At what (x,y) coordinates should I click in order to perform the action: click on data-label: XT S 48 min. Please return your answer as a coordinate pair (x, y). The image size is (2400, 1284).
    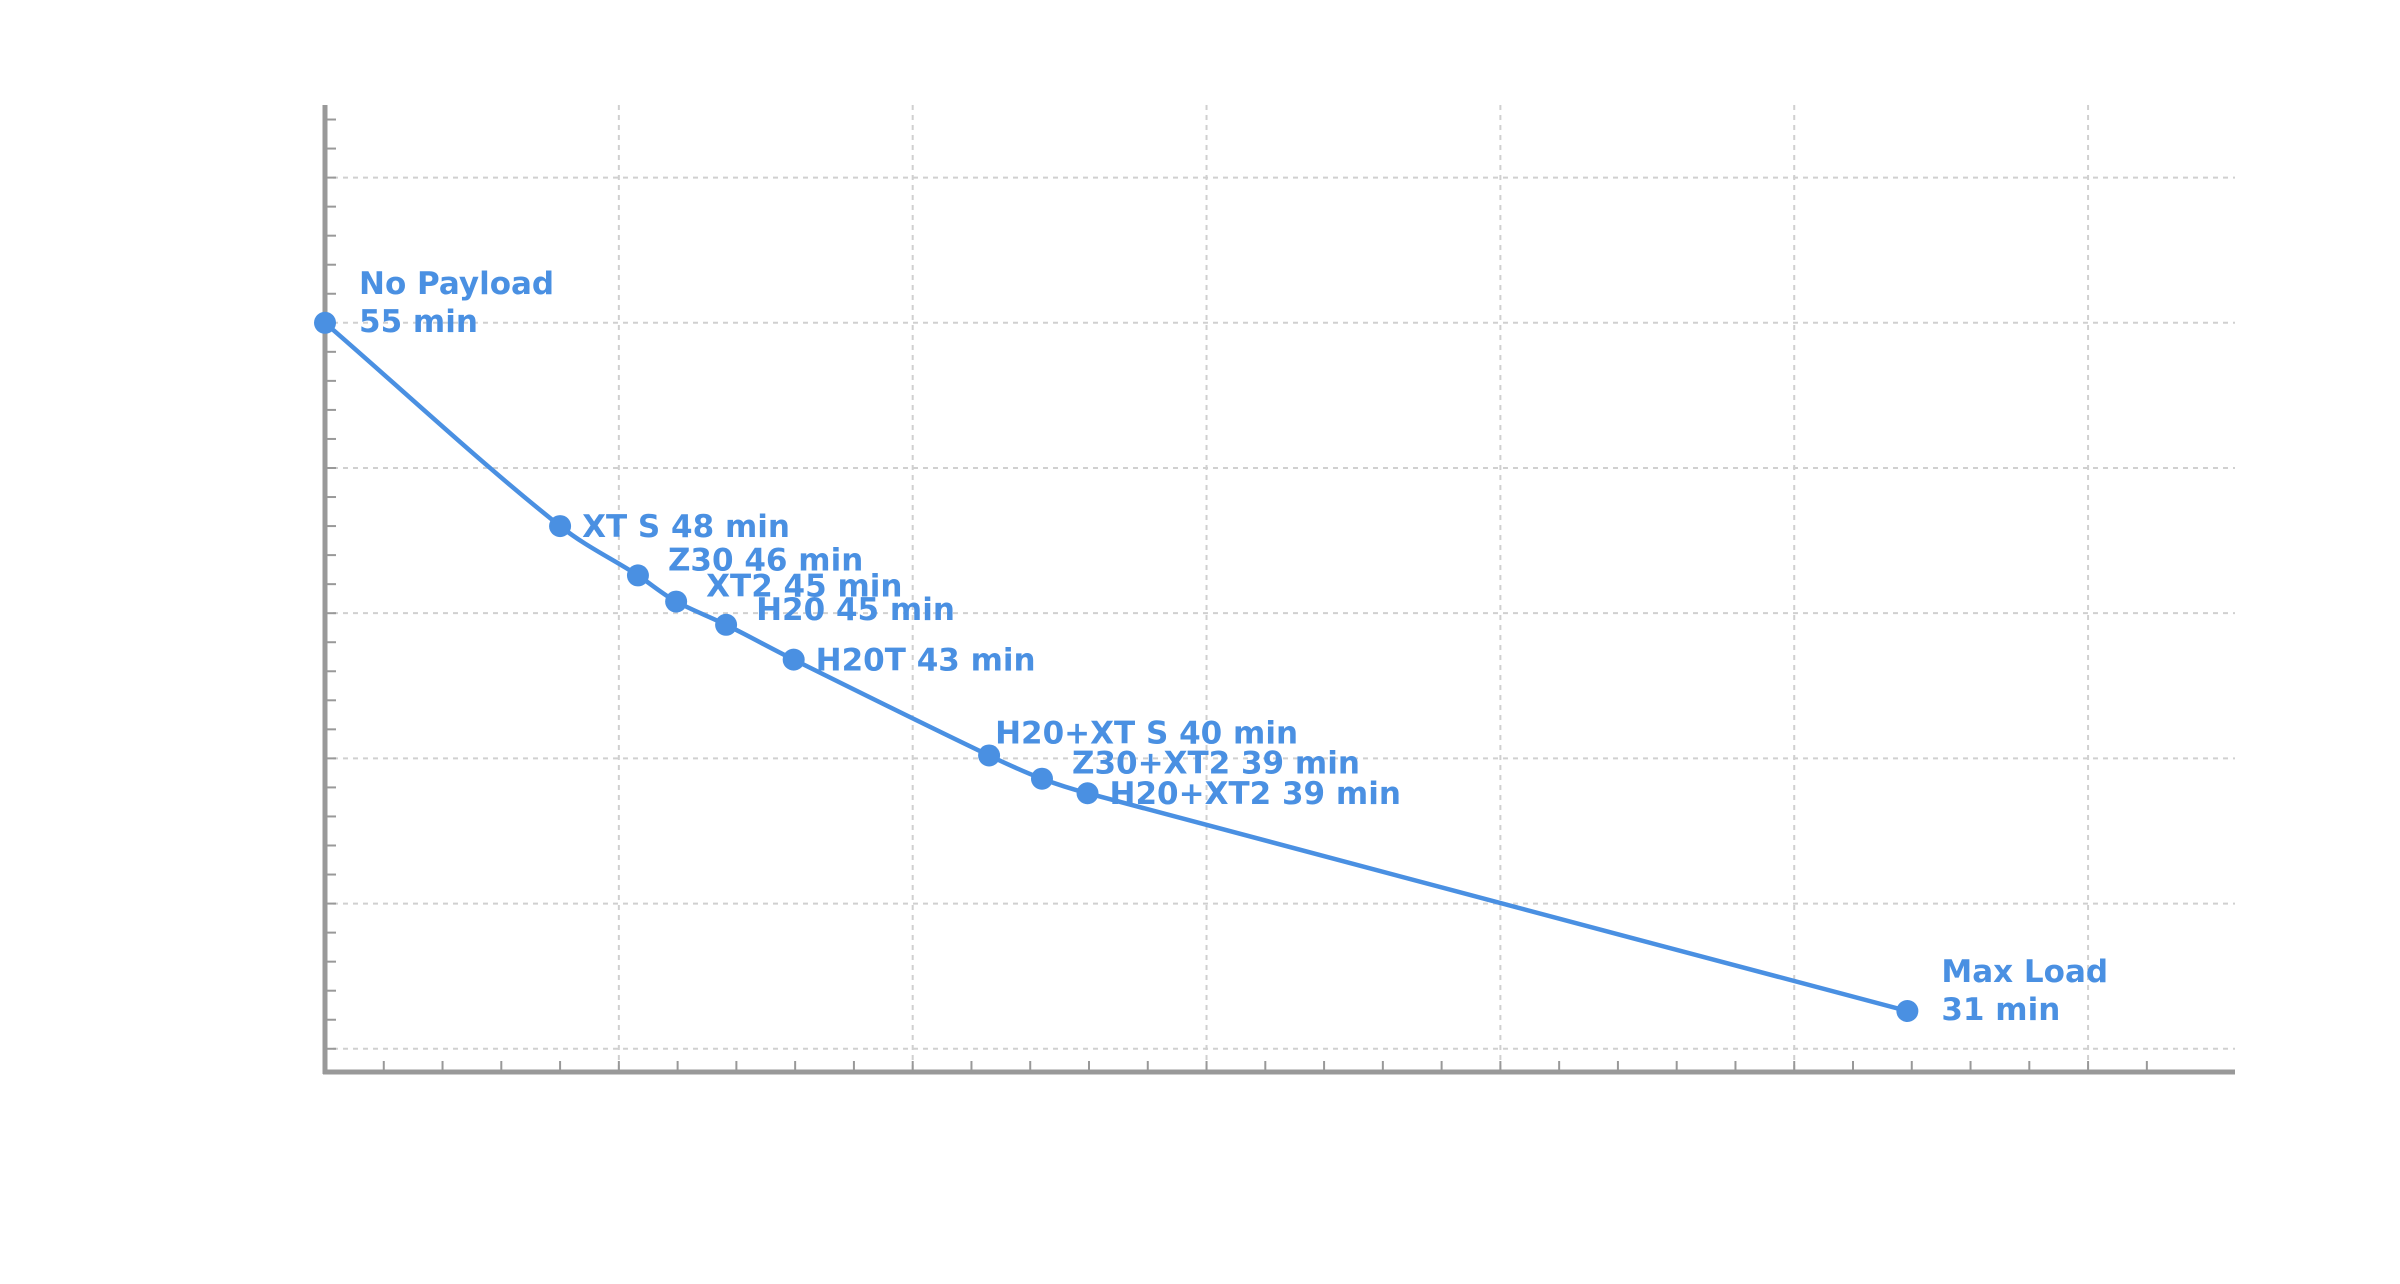
    Looking at the image, I should click on (686, 527).